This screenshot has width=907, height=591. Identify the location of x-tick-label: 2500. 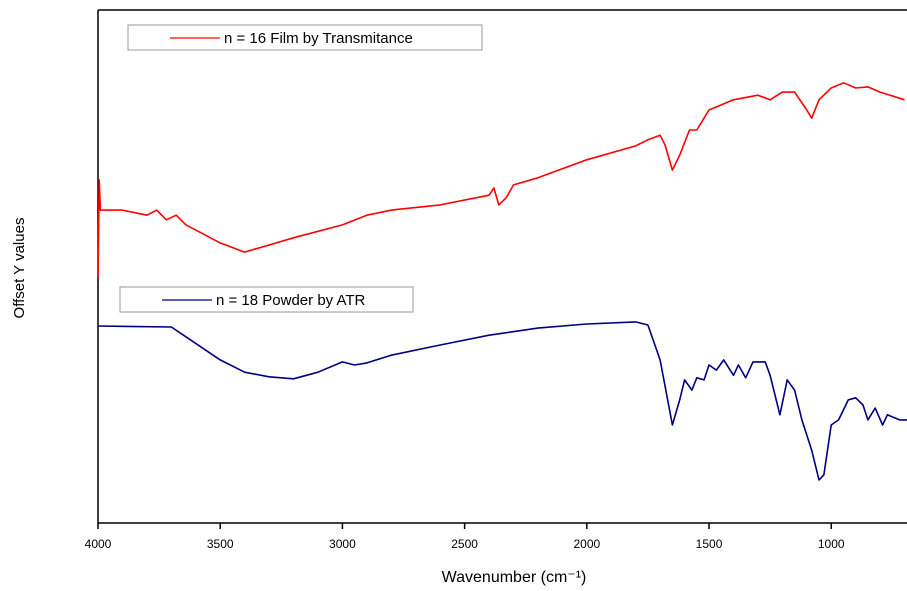
(464, 544).